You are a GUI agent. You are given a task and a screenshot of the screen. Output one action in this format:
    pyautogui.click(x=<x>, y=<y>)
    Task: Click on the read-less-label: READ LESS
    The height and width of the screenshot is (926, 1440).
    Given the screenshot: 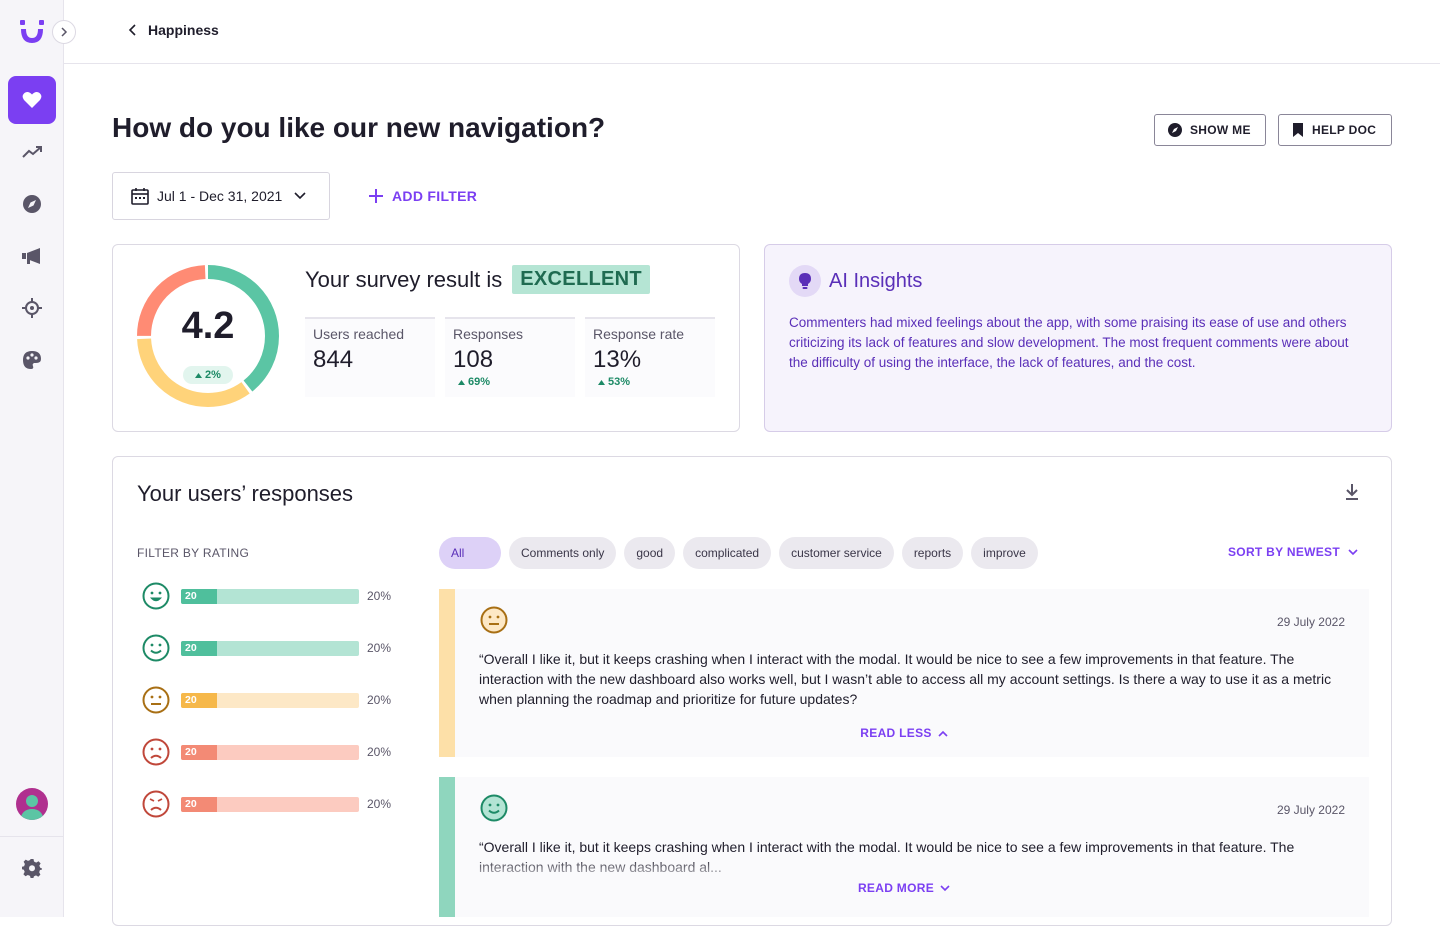 What is the action you would take?
    pyautogui.click(x=896, y=733)
    